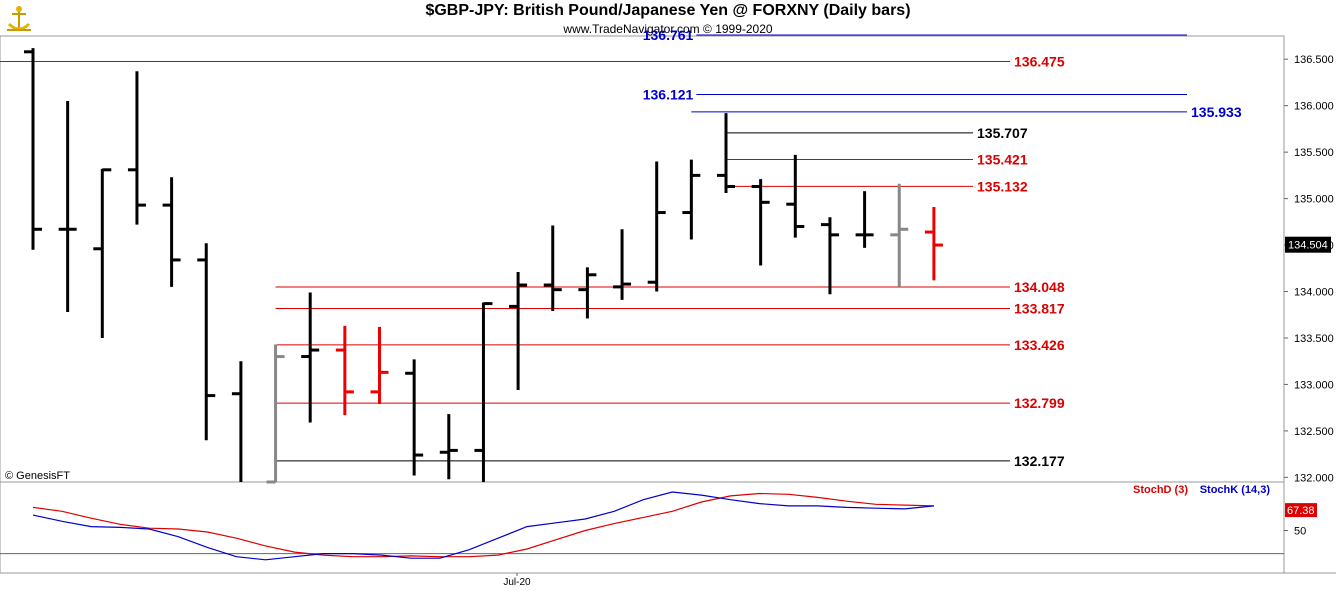  Describe the element at coordinates (1002, 133) in the screenshot. I see `level-label: 135.707` at that location.